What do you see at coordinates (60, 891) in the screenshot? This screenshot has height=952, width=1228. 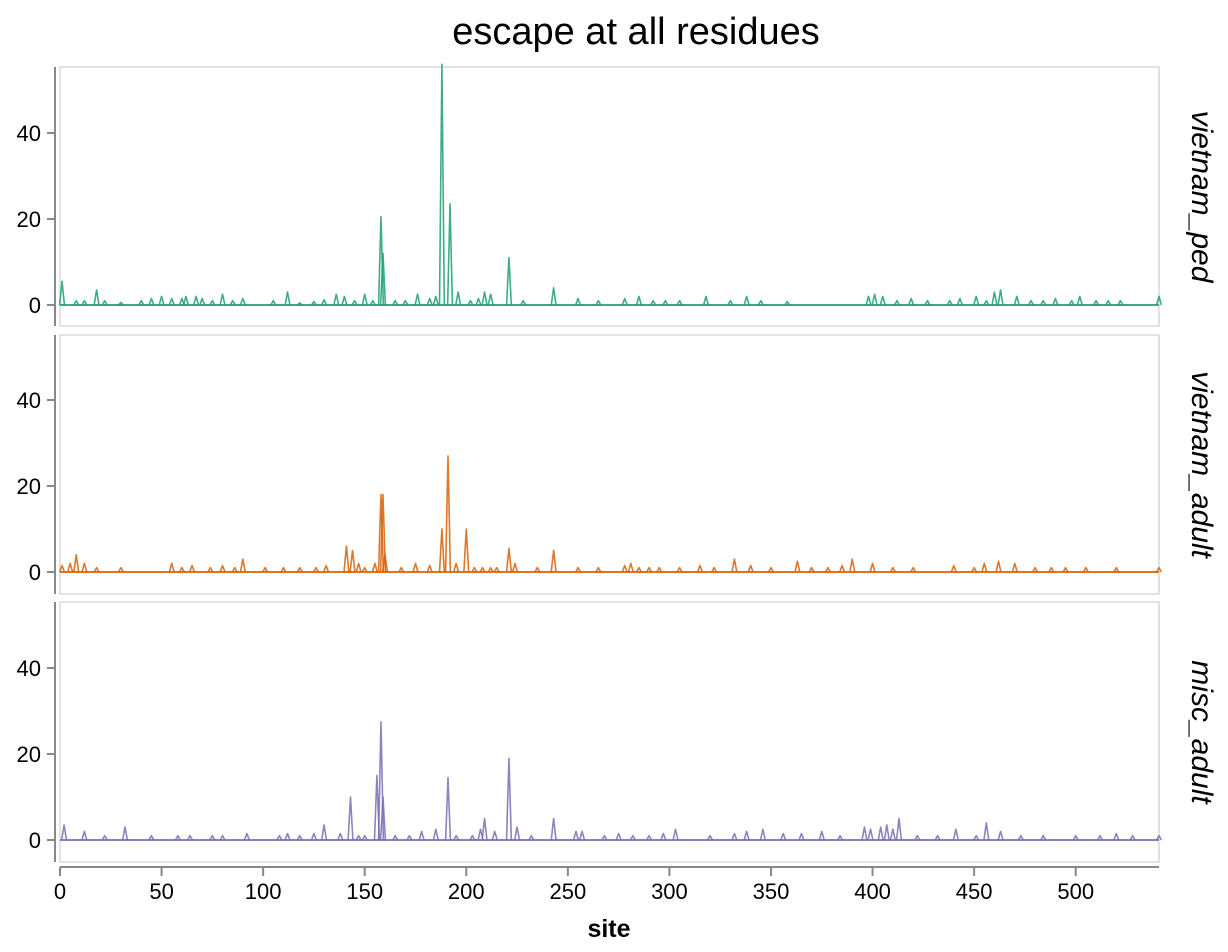 I see `x-tick-label: 0` at bounding box center [60, 891].